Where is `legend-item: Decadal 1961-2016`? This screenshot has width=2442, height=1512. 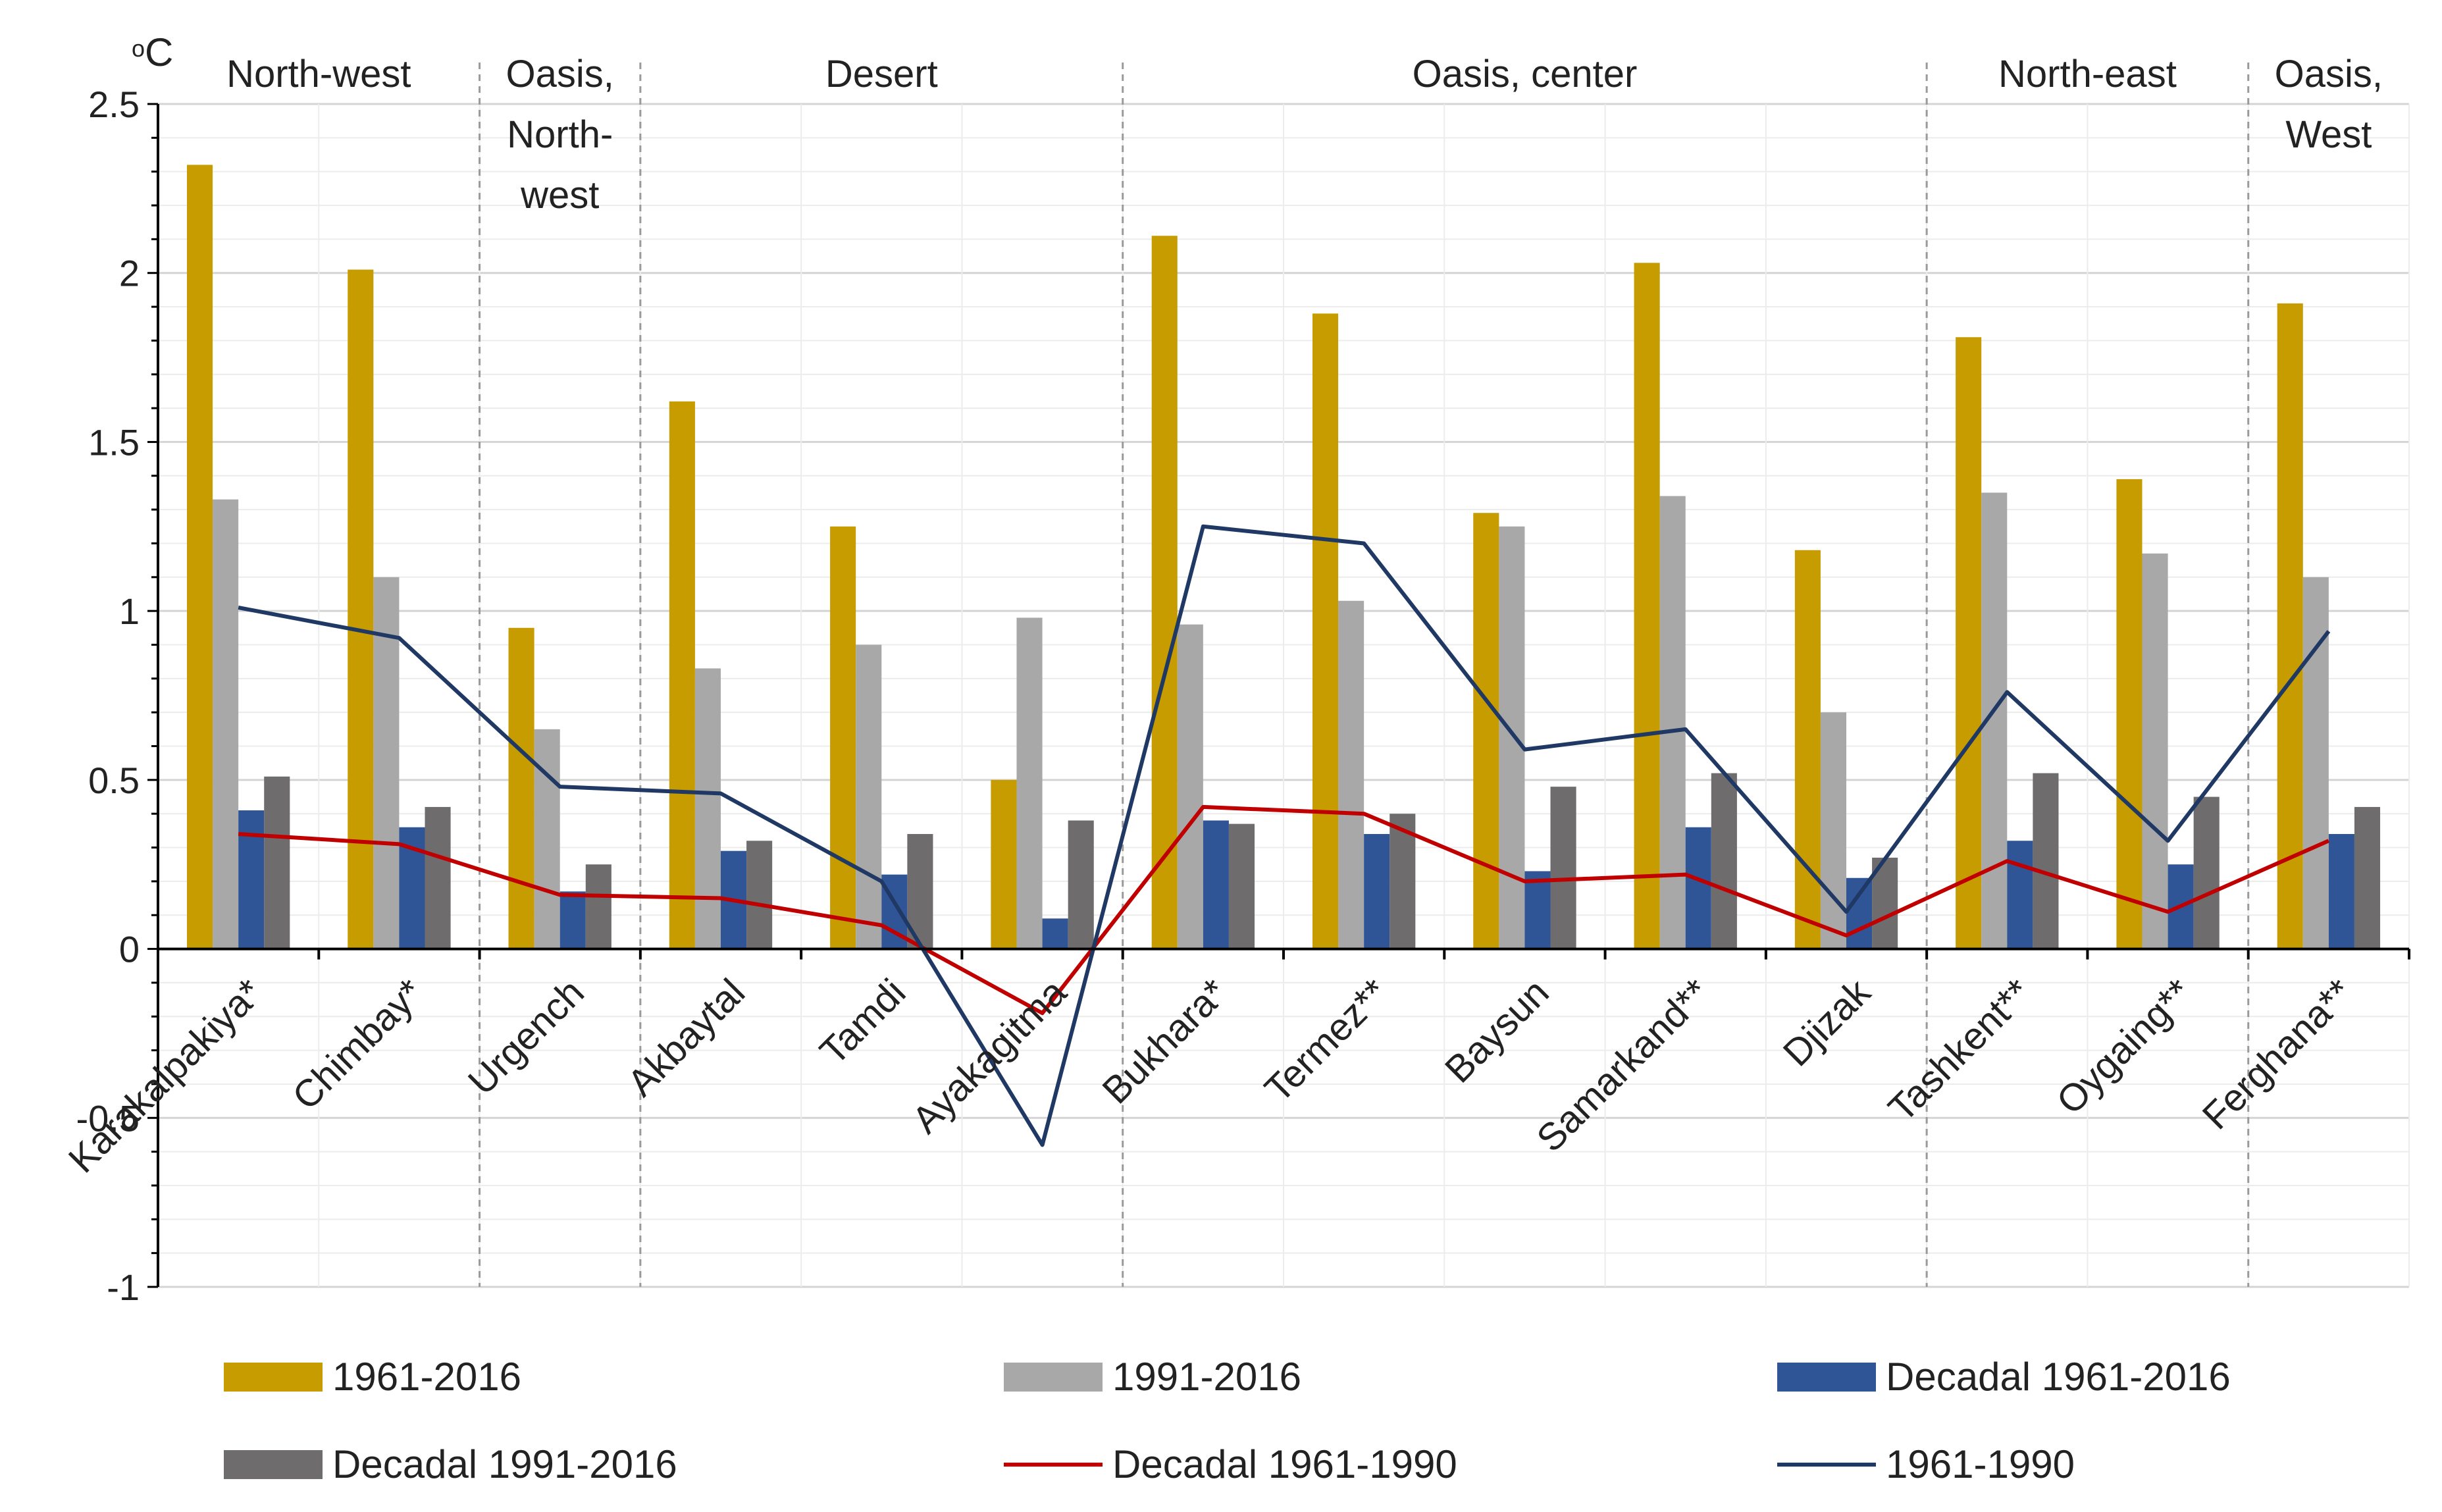
legend-item: Decadal 1961-2016 is located at coordinates (2004, 1377).